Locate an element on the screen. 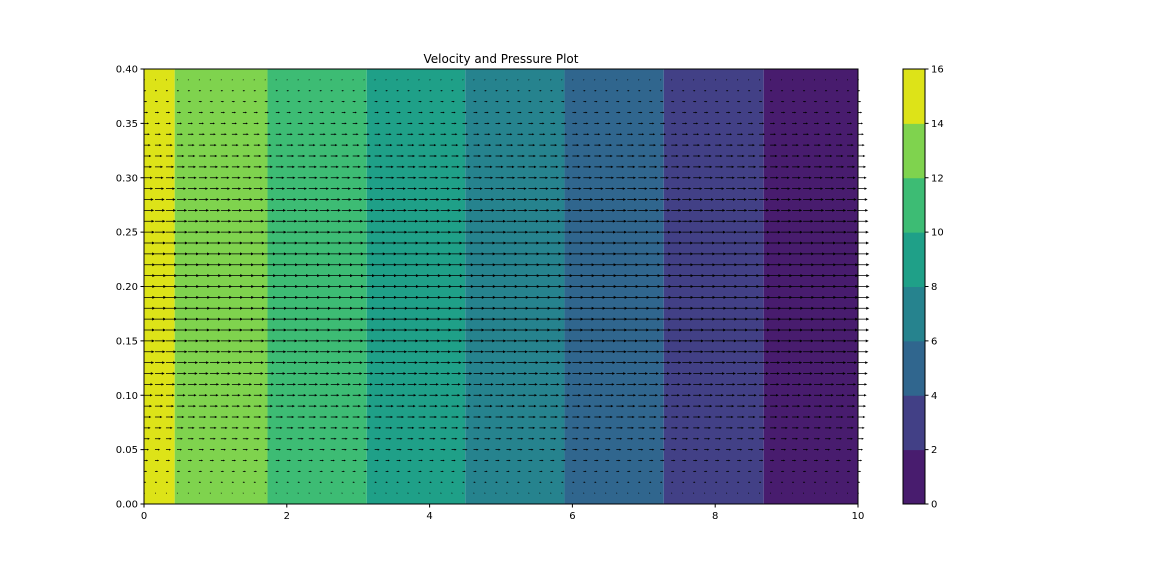  y-tick-label: 0.30 is located at coordinates (127, 178).